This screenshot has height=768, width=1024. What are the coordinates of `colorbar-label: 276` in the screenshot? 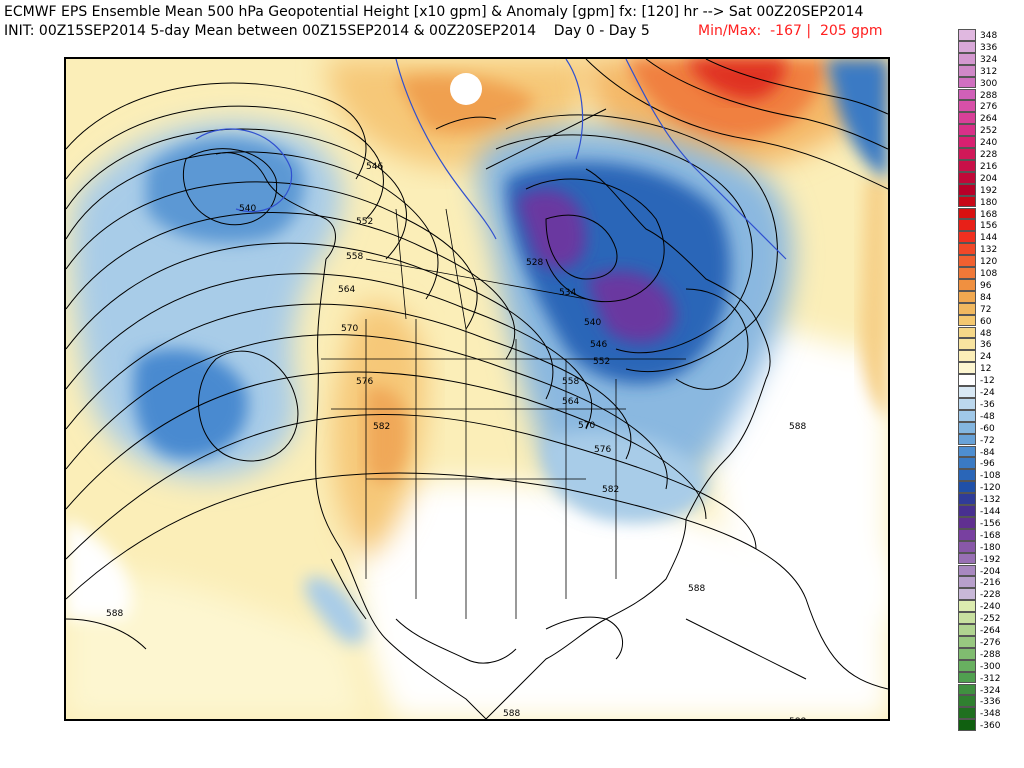 It's located at (989, 107).